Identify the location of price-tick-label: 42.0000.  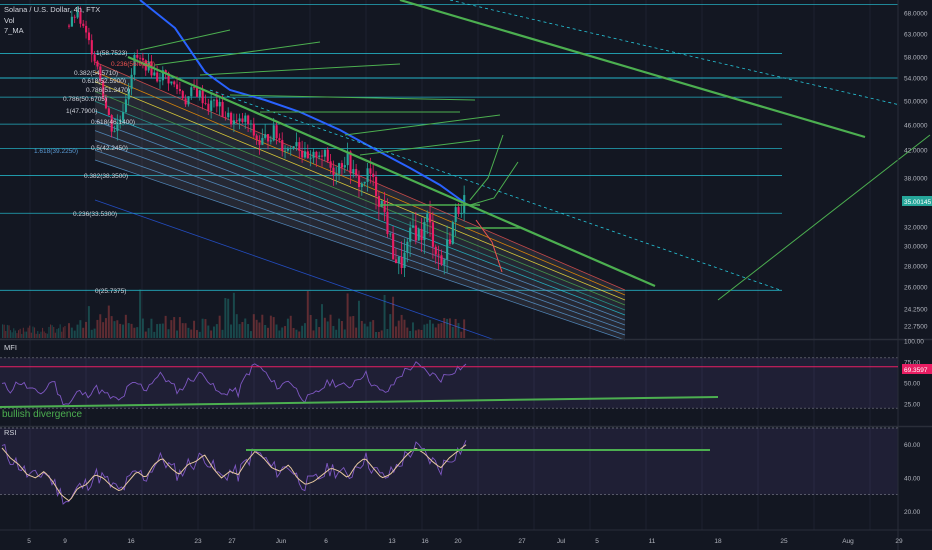
(916, 151).